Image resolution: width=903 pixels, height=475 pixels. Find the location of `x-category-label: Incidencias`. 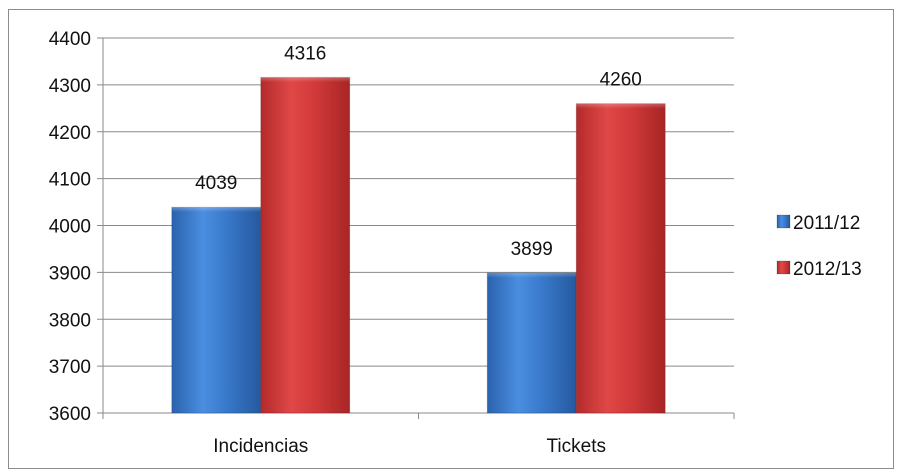

x-category-label: Incidencias is located at coordinates (260, 446).